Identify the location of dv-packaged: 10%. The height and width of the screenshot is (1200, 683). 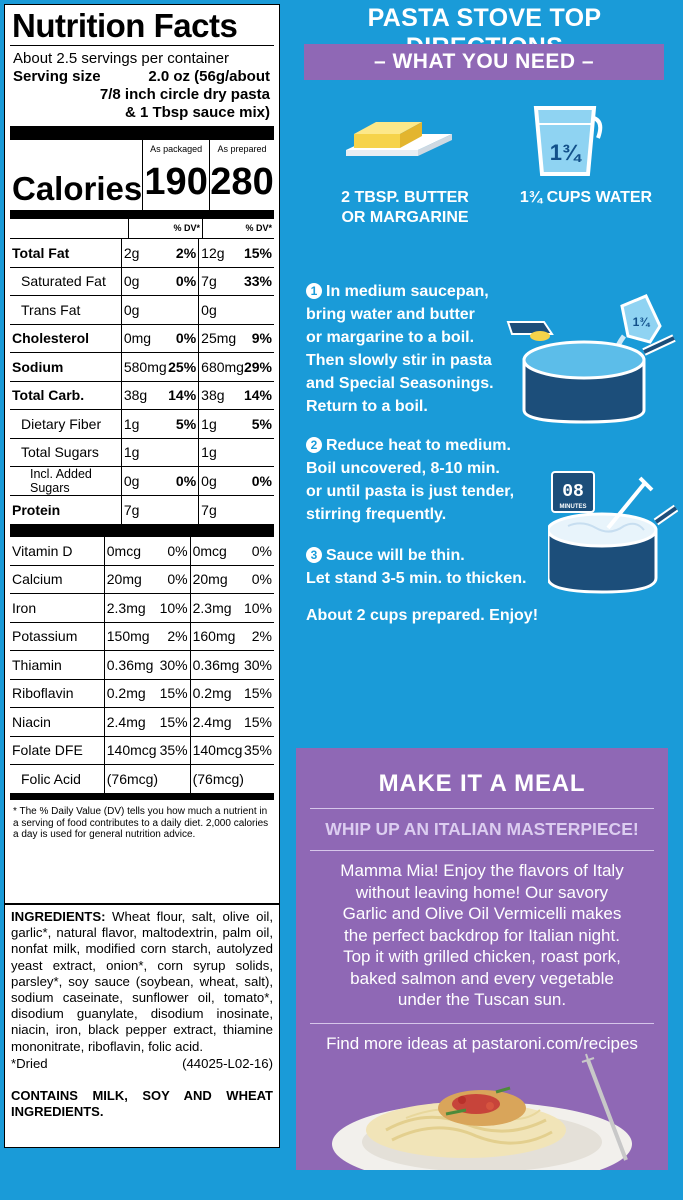
(174, 607).